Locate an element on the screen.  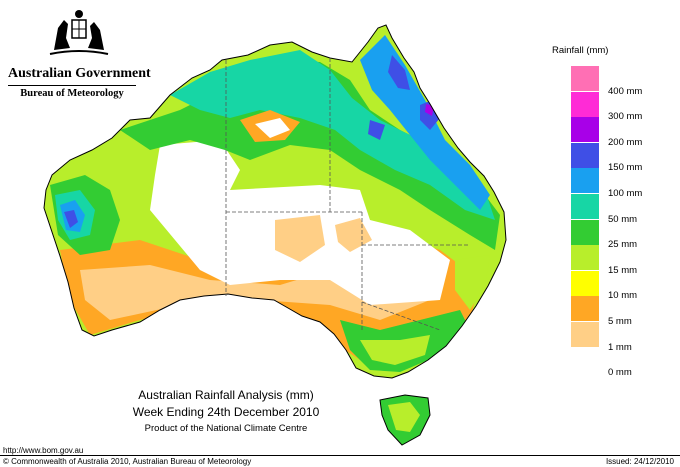
map-period: Week Ending 24th December 2010 is located at coordinates (226, 412).